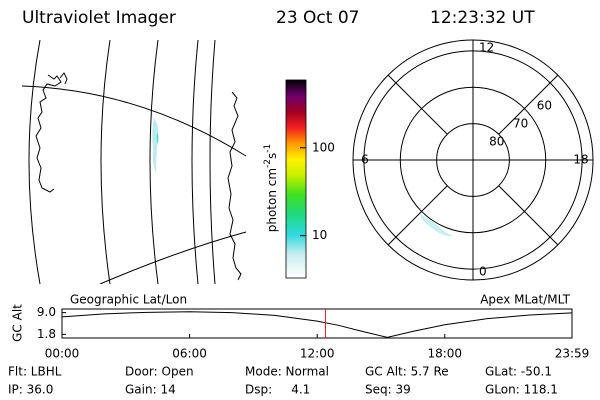  What do you see at coordinates (150, 390) in the screenshot?
I see `status-field: Gain: 14` at bounding box center [150, 390].